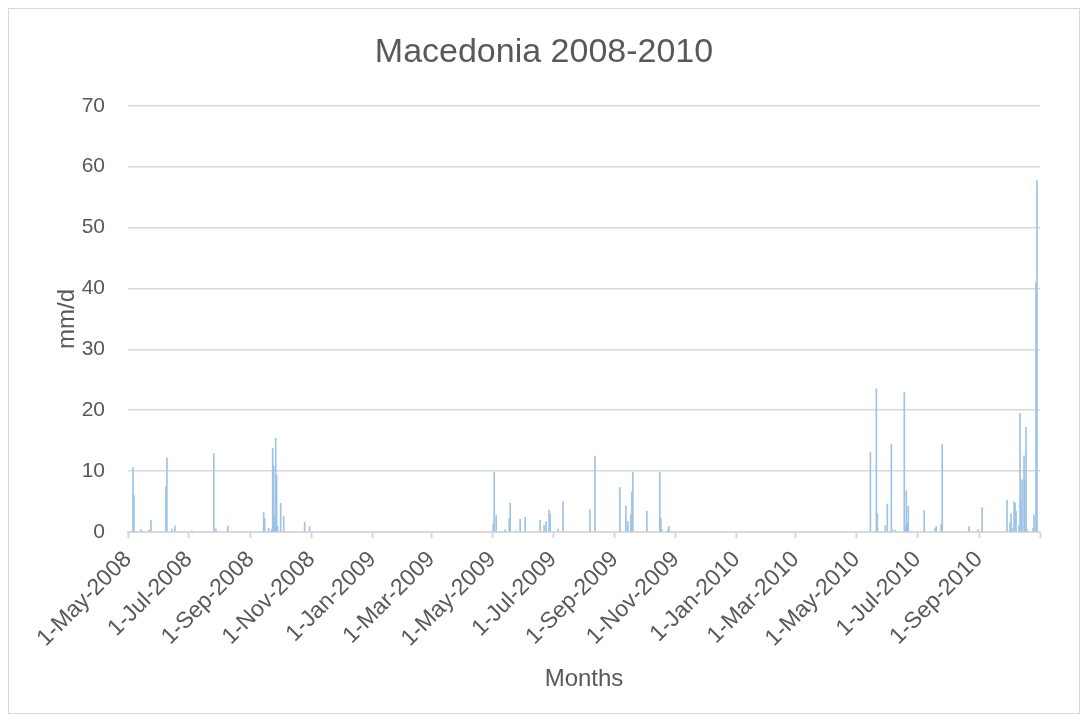  Describe the element at coordinates (93, 226) in the screenshot. I see `y-tick-label: 50` at that location.